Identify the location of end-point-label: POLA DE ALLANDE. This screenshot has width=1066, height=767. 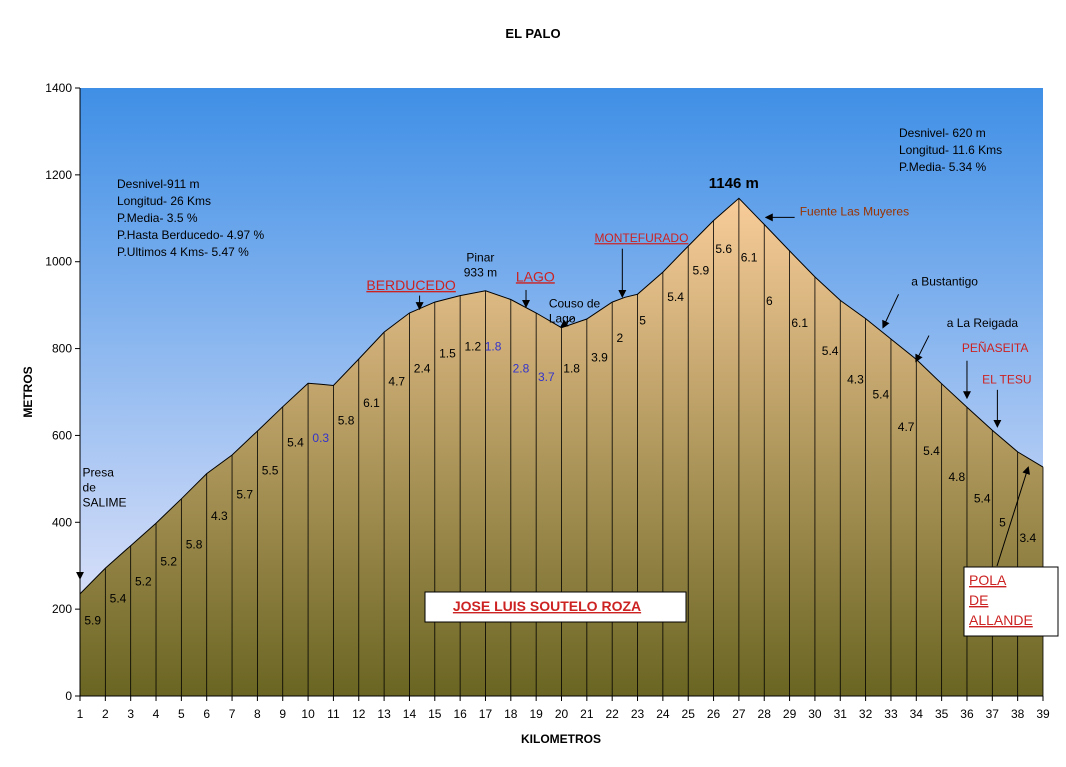
(1001, 600).